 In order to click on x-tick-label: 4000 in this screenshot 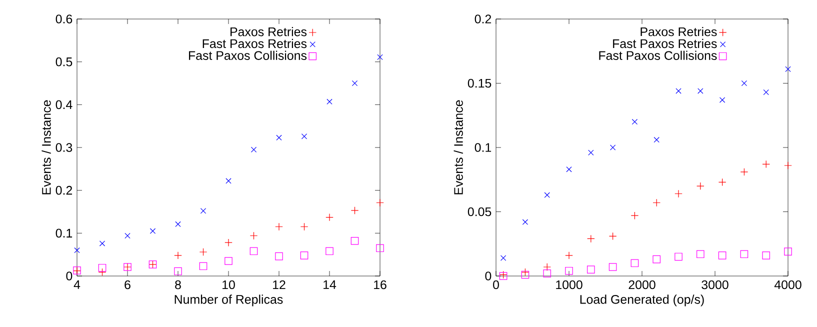, I will do `click(788, 285)`.